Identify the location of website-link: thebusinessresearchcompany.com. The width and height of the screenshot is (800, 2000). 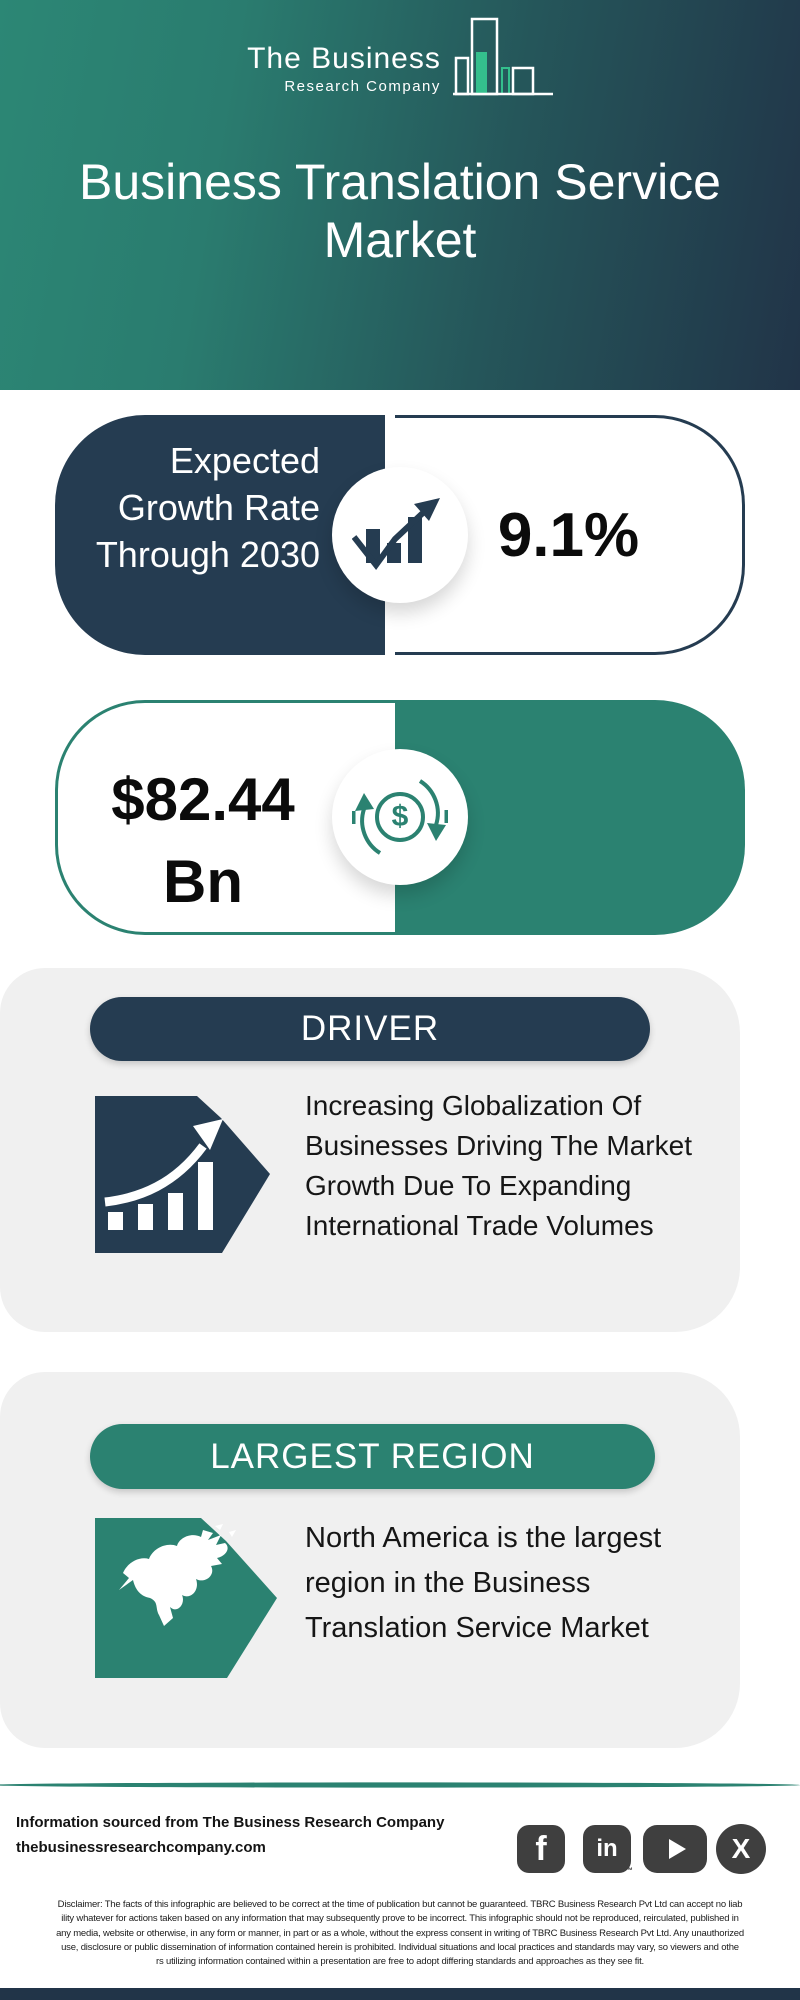
(141, 1847).